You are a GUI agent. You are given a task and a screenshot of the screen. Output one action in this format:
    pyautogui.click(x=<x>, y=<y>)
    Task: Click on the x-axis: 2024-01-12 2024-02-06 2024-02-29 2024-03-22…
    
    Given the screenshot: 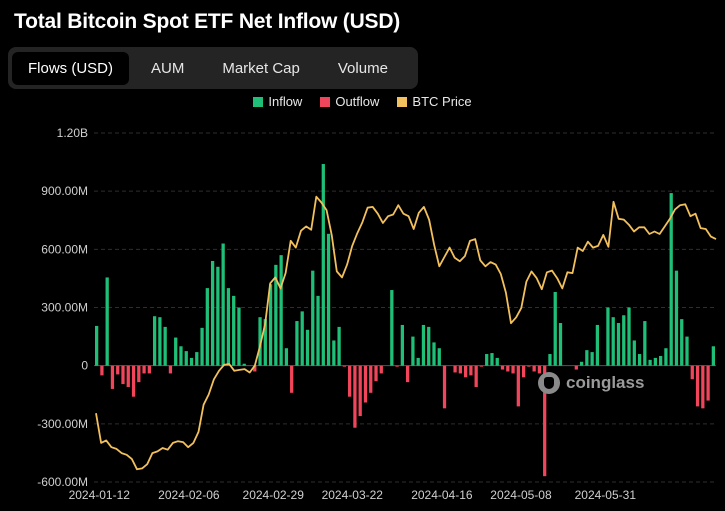 What is the action you would take?
    pyautogui.click(x=353, y=495)
    